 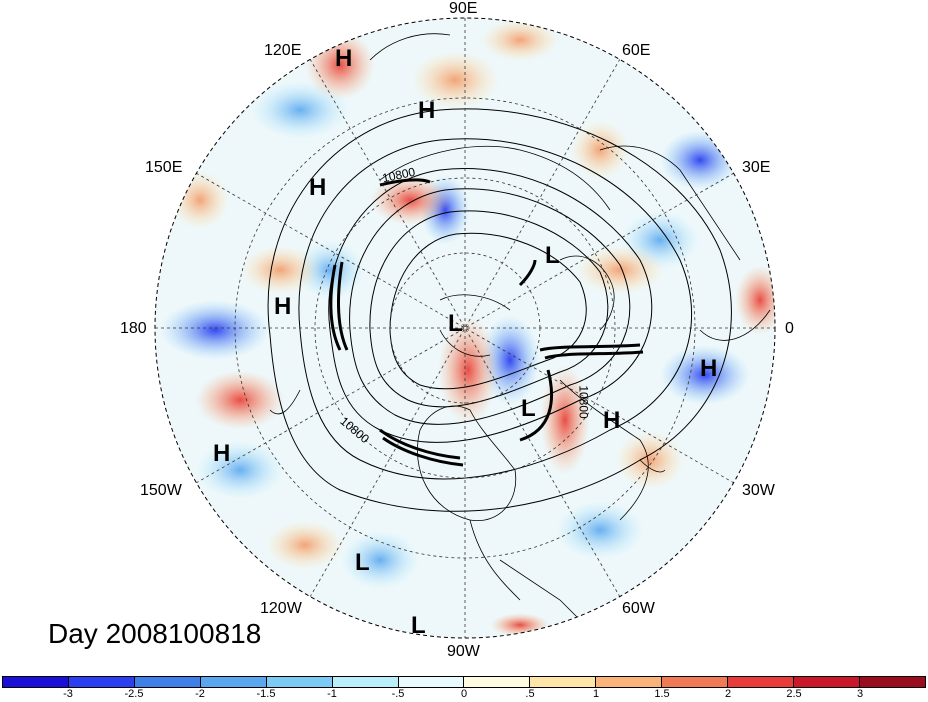 What do you see at coordinates (200, 694) in the screenshot?
I see `colorbar-tick-label: -2` at bounding box center [200, 694].